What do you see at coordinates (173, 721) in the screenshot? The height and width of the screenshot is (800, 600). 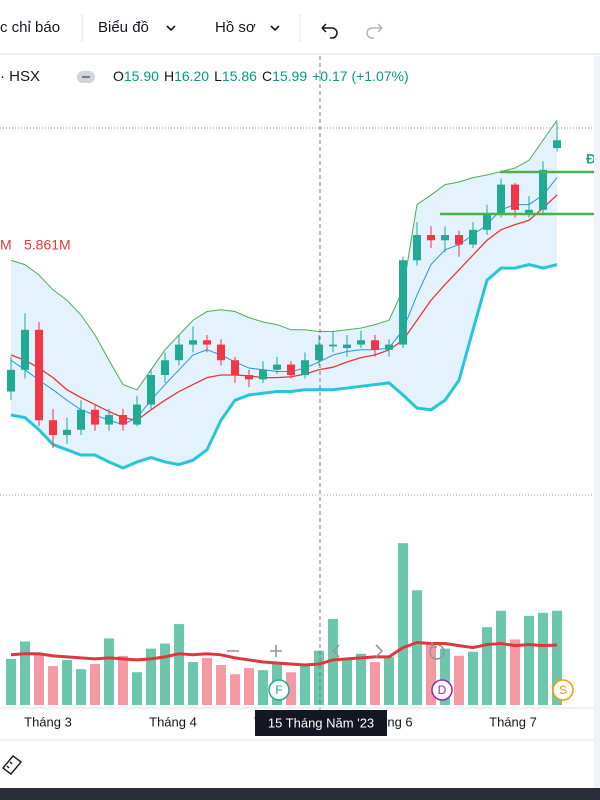 I see `time-label: Tháng 4` at bounding box center [173, 721].